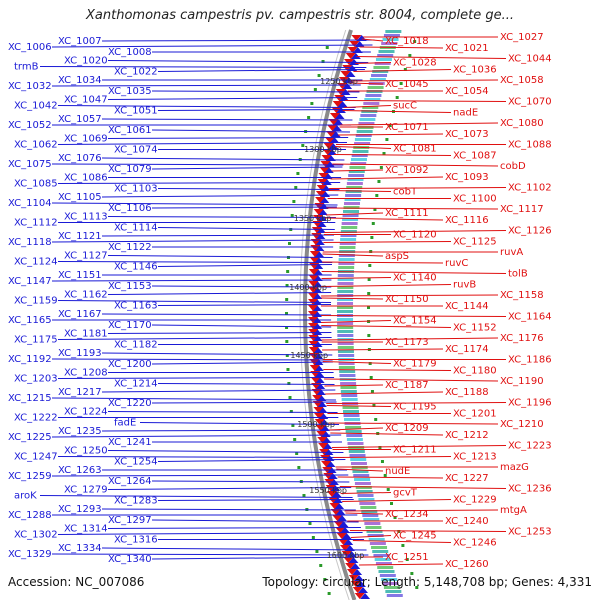  Describe the element at coordinates (522, 424) in the screenshot. I see `gene-label-right: XC_1210` at that location.